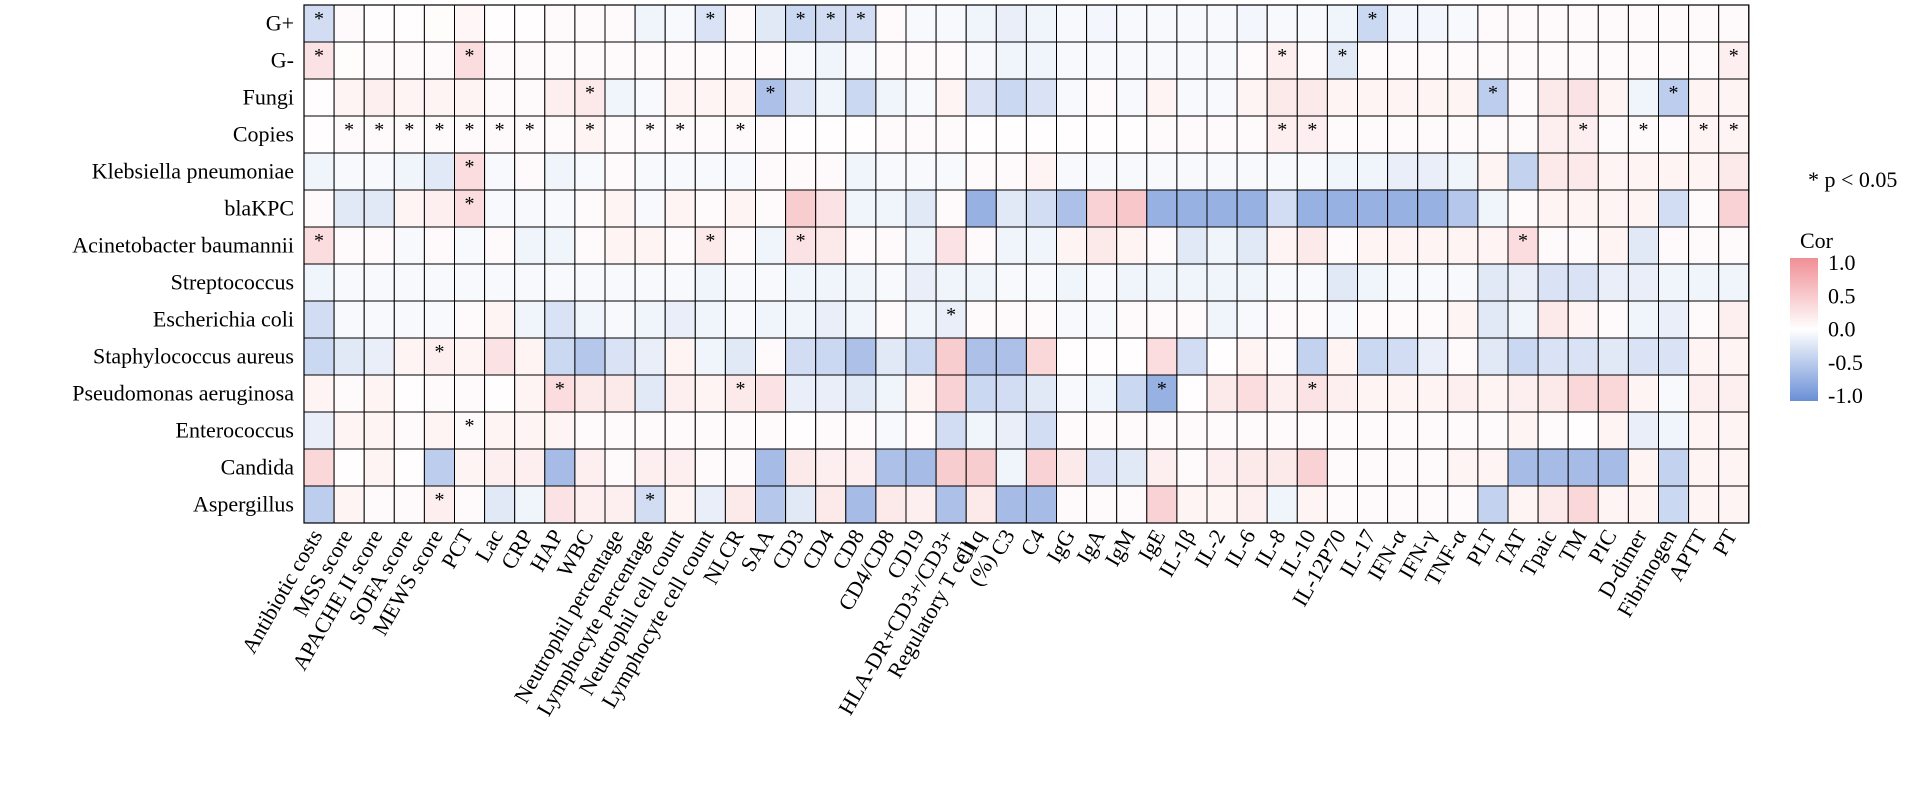  What do you see at coordinates (193, 356) in the screenshot?
I see `row-label: Staphylococcus aureus` at bounding box center [193, 356].